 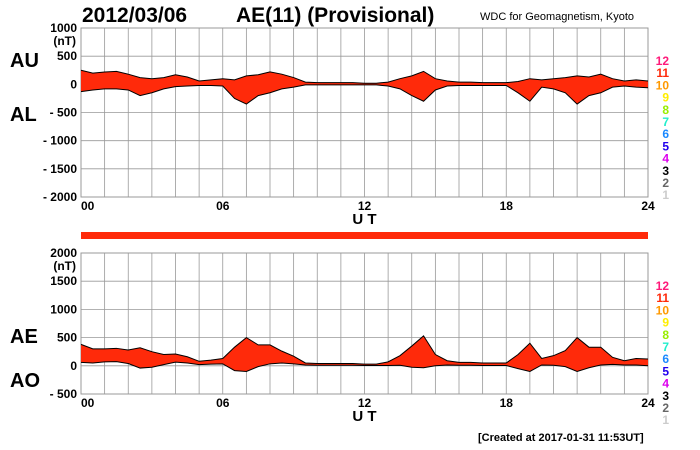 What do you see at coordinates (63, 281) in the screenshot?
I see `y-tick-label: 1500` at bounding box center [63, 281].